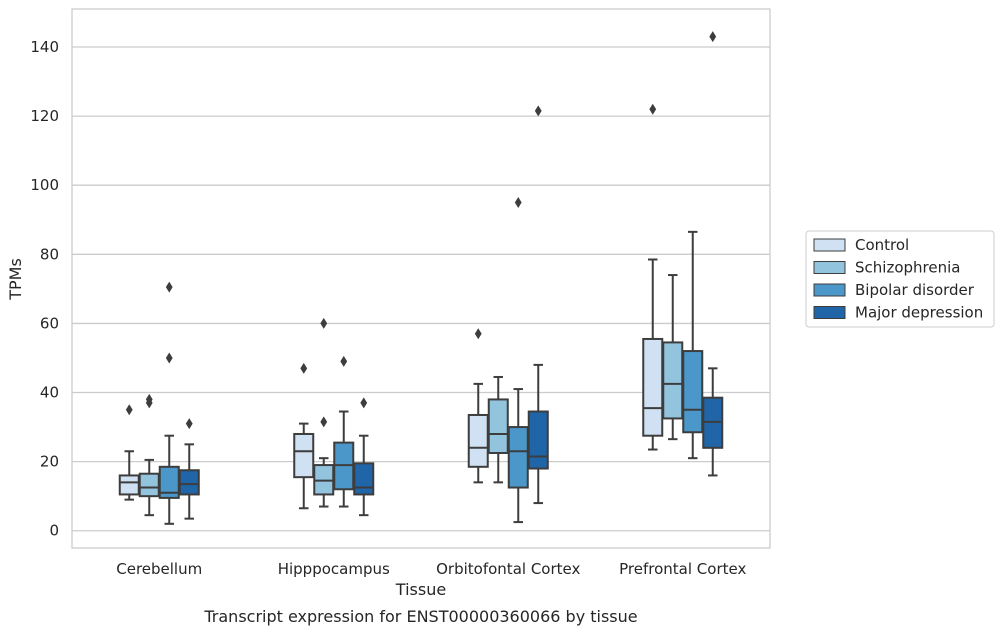 The image size is (1002, 634). I want to click on x-tick-label: Hipppocampus, so click(334, 569).